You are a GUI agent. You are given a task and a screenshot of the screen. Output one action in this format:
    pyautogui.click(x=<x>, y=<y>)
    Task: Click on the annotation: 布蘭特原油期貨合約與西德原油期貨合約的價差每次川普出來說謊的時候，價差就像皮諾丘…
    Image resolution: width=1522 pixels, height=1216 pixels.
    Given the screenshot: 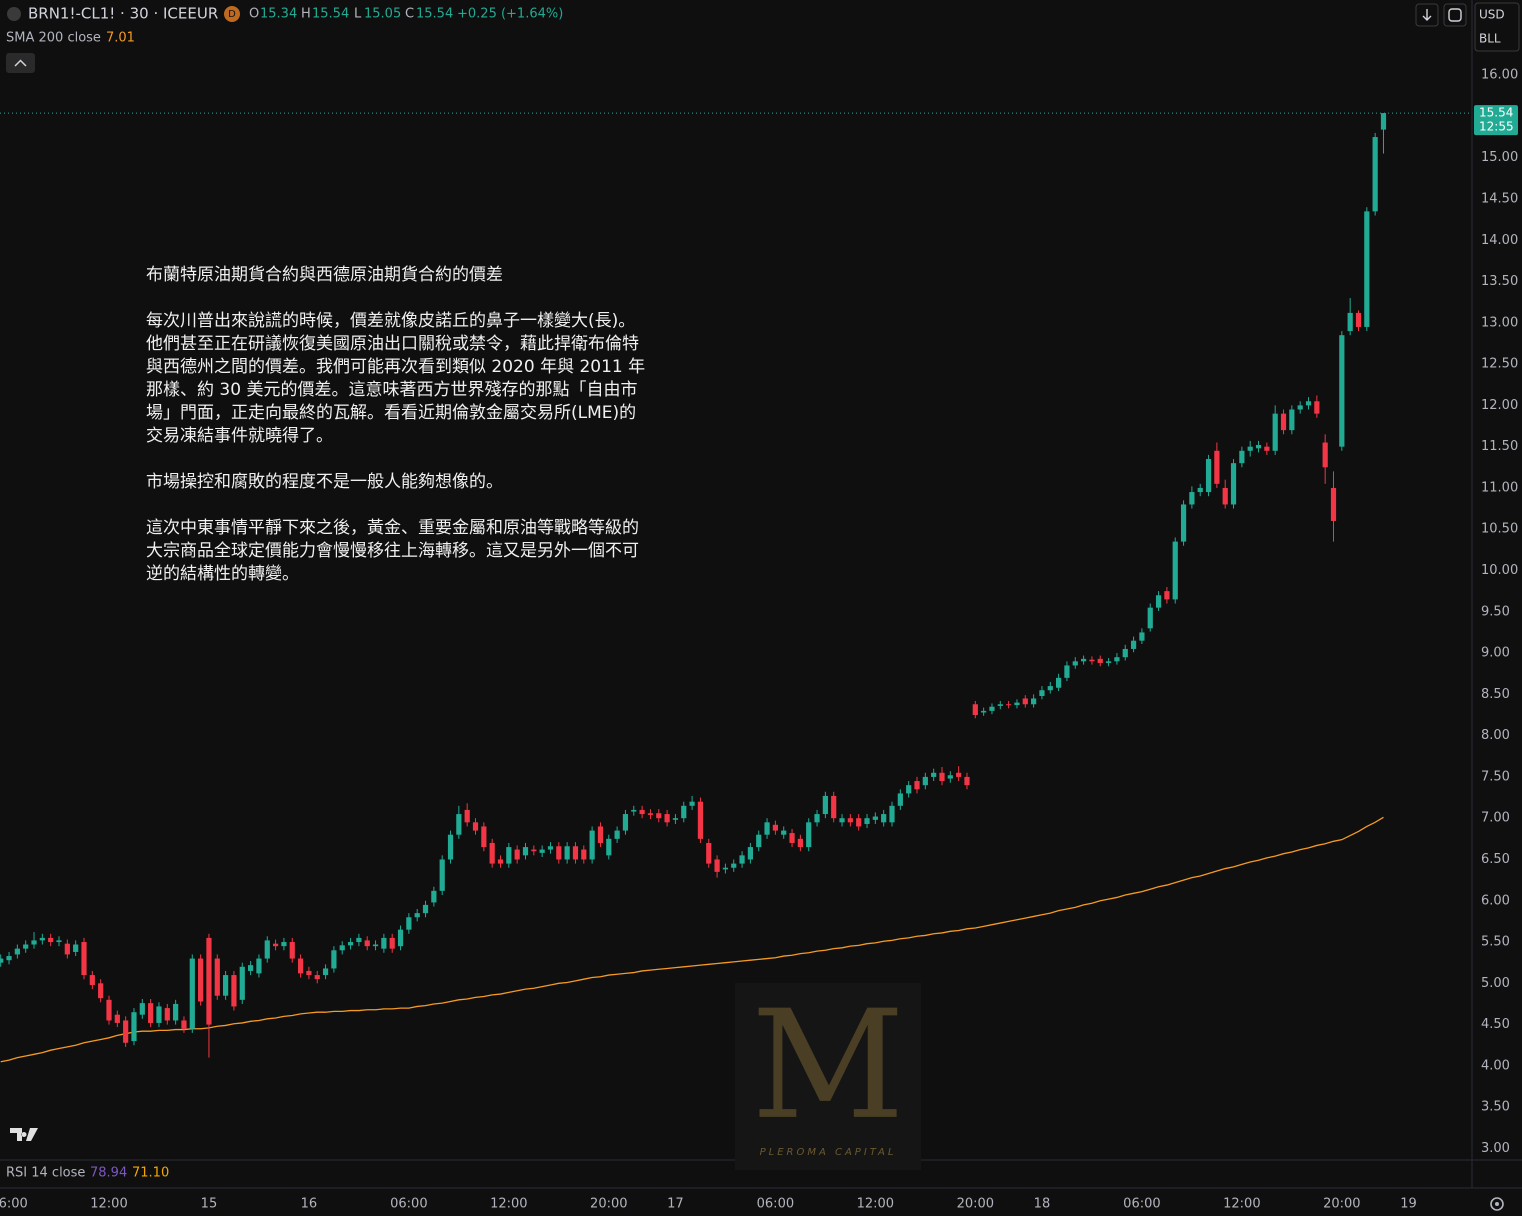 What is the action you would take?
    pyautogui.click(x=395, y=424)
    